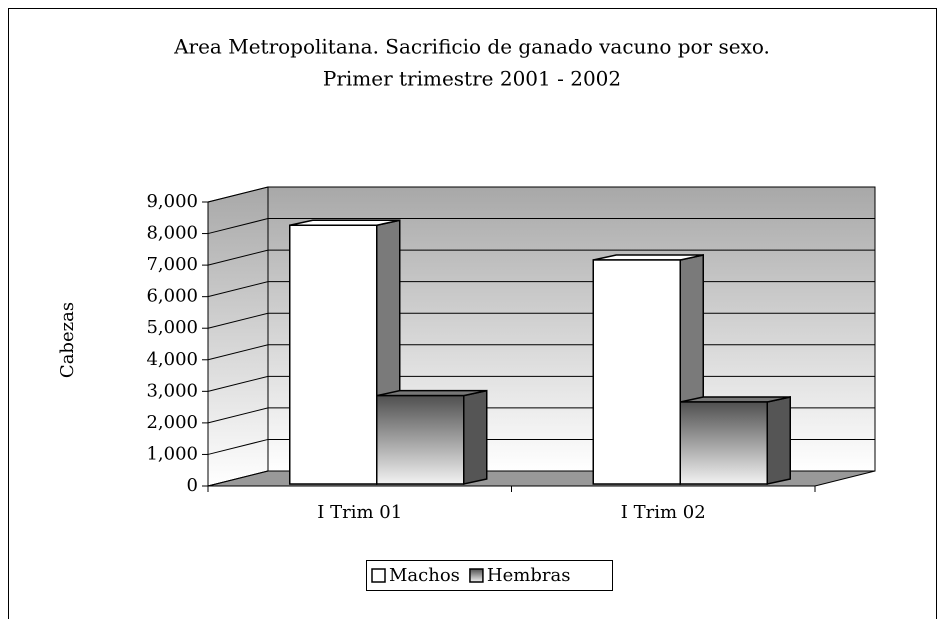  I want to click on y-tick-label: 7,000, so click(172, 264).